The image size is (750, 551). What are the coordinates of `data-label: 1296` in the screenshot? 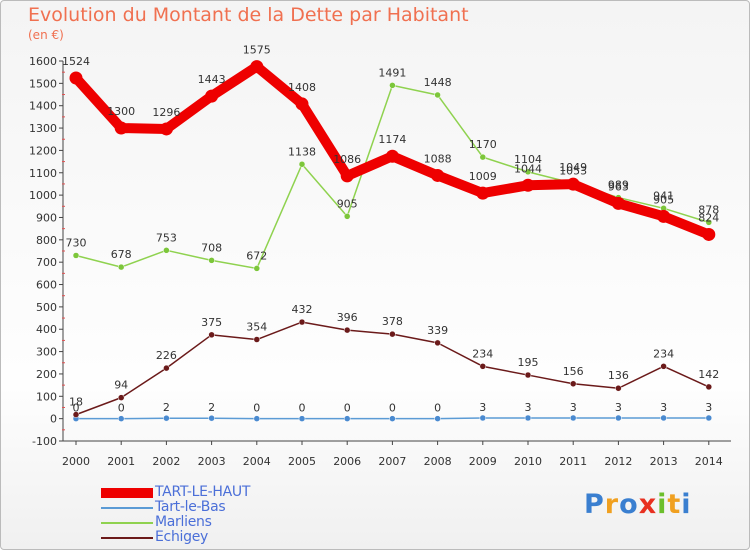 It's located at (166, 112).